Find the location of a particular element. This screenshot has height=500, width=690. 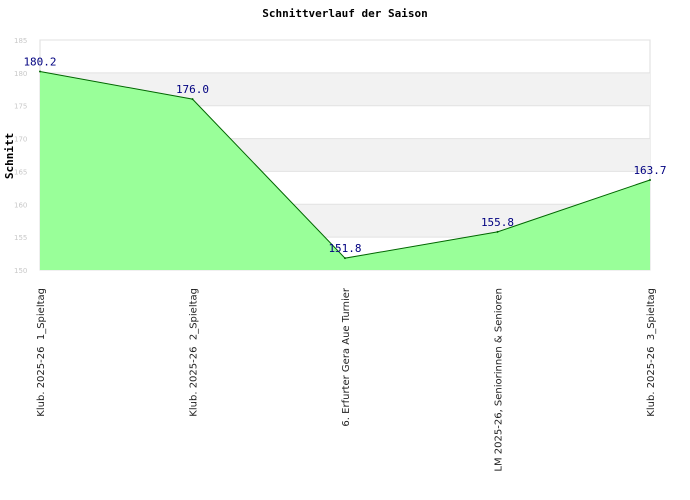

y-tick-label: 185 is located at coordinates (20, 41).